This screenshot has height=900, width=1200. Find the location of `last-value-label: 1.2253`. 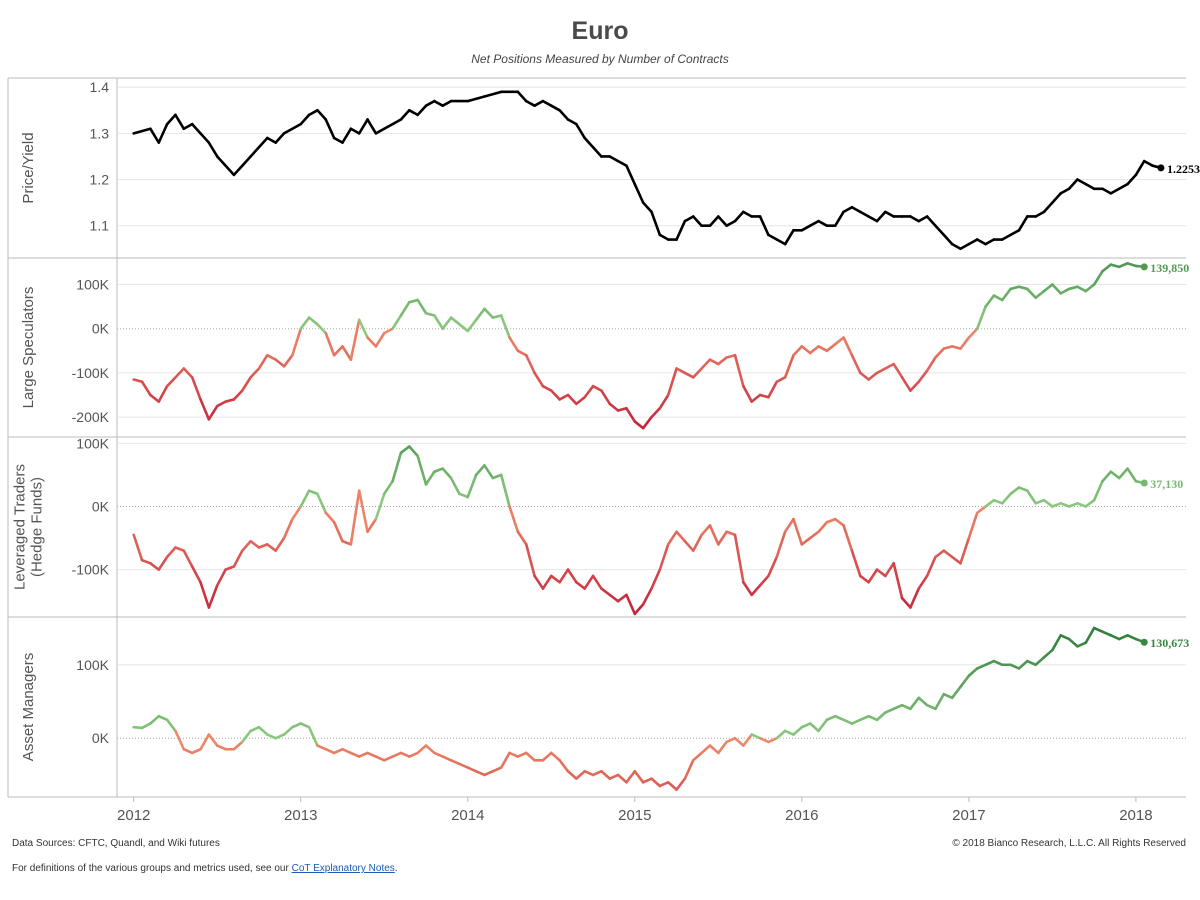

last-value-label: 1.2253 is located at coordinates (1183, 169).